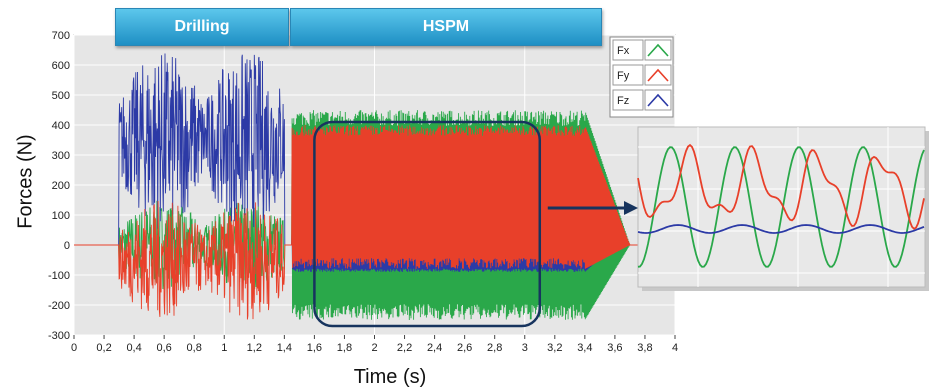  What do you see at coordinates (59, 336) in the screenshot?
I see `y-tick-label: -300` at bounding box center [59, 336].